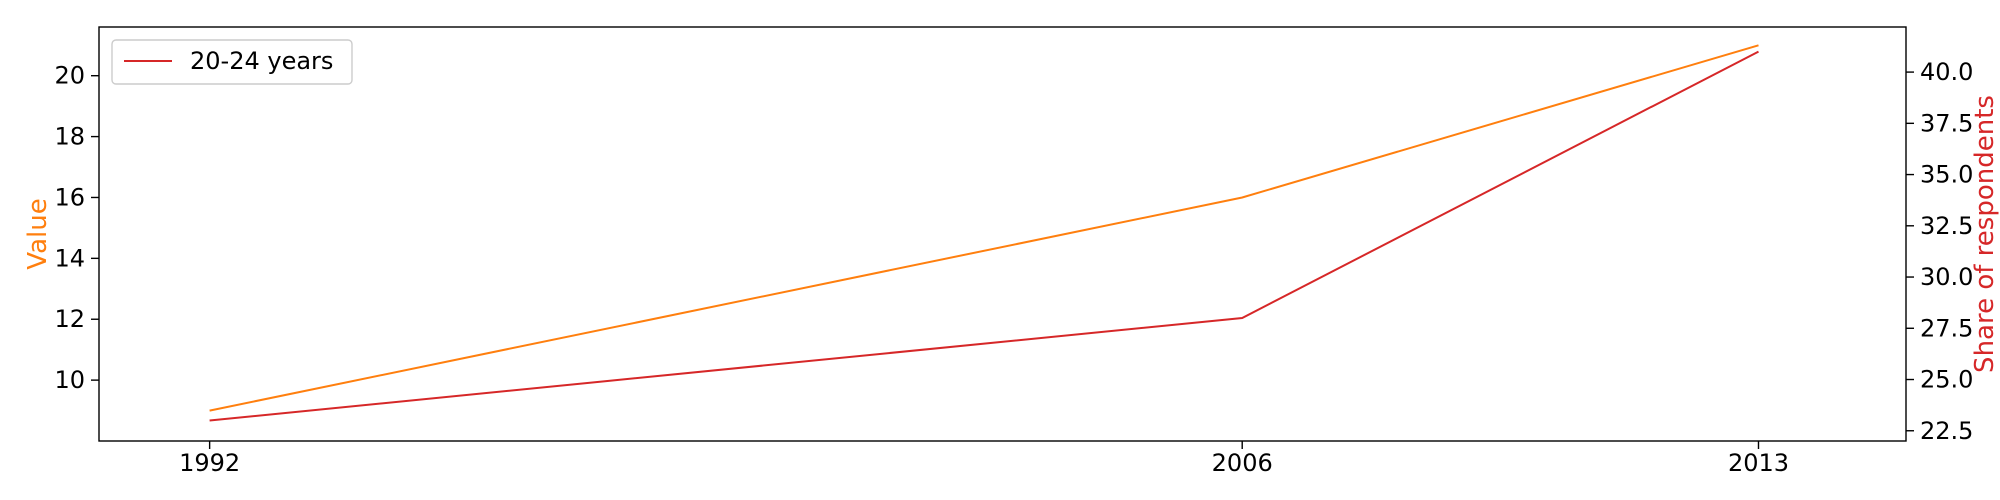 This screenshot has width=2000, height=500. What do you see at coordinates (1946, 226) in the screenshot?
I see `right-tick-label: 32.5` at bounding box center [1946, 226].